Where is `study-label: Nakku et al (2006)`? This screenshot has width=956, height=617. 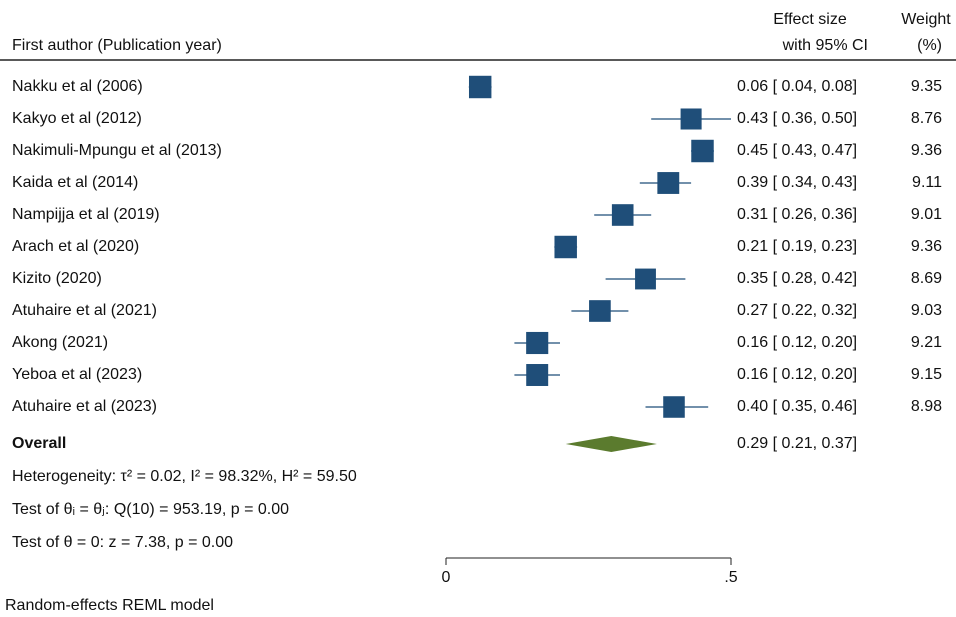
study-label: Nakku et al (2006) is located at coordinates (77, 86).